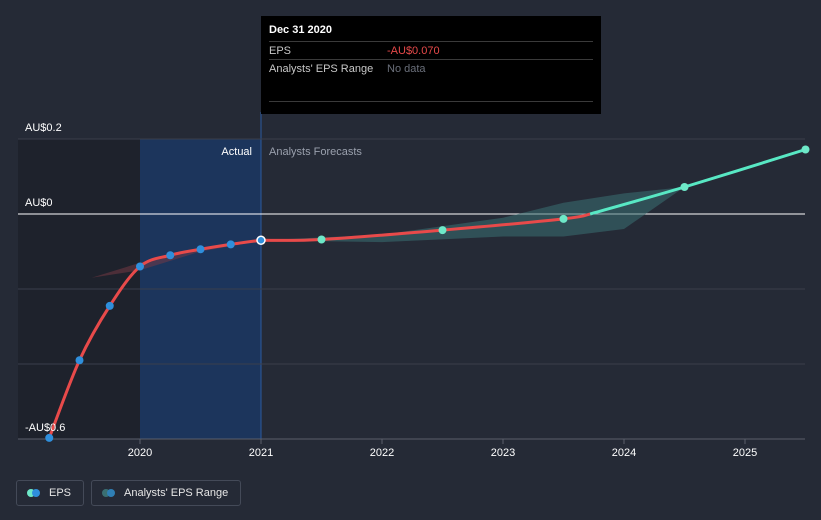 The width and height of the screenshot is (821, 520). I want to click on y-tick-label: AU$0.2, so click(43, 128).